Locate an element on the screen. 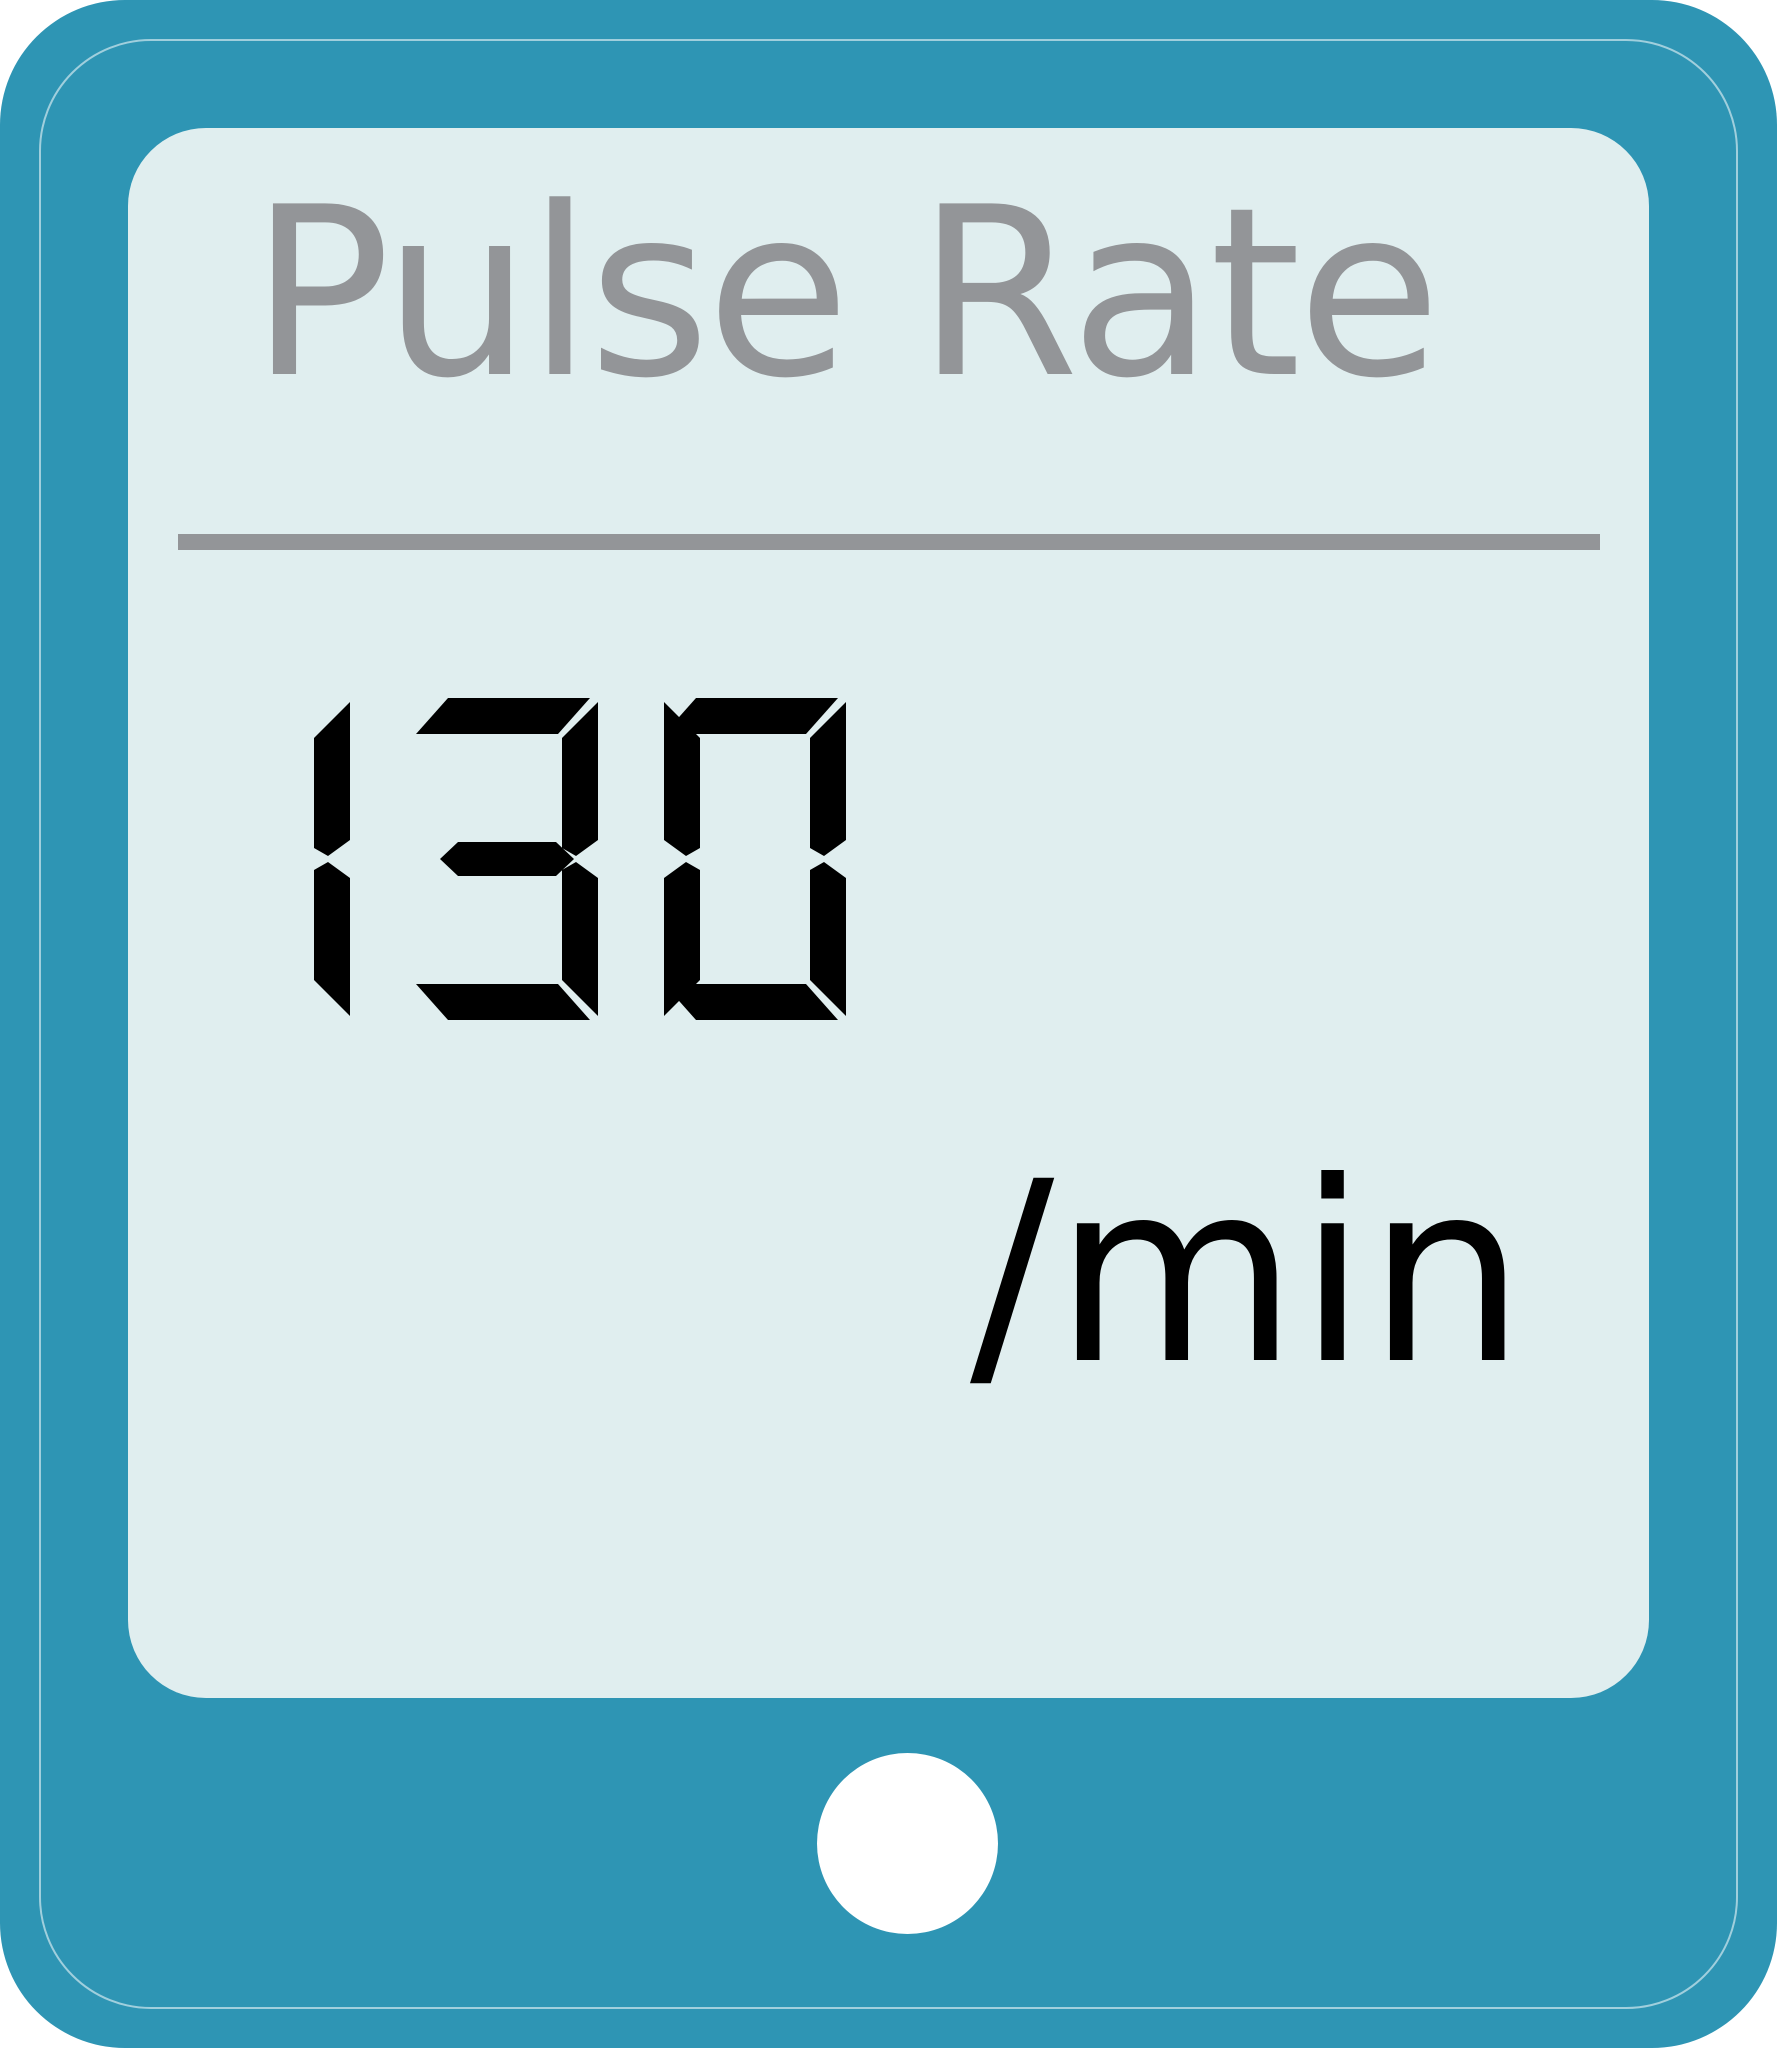 The height and width of the screenshot is (2048, 1777). segment-g is located at coordinates (507, 859).